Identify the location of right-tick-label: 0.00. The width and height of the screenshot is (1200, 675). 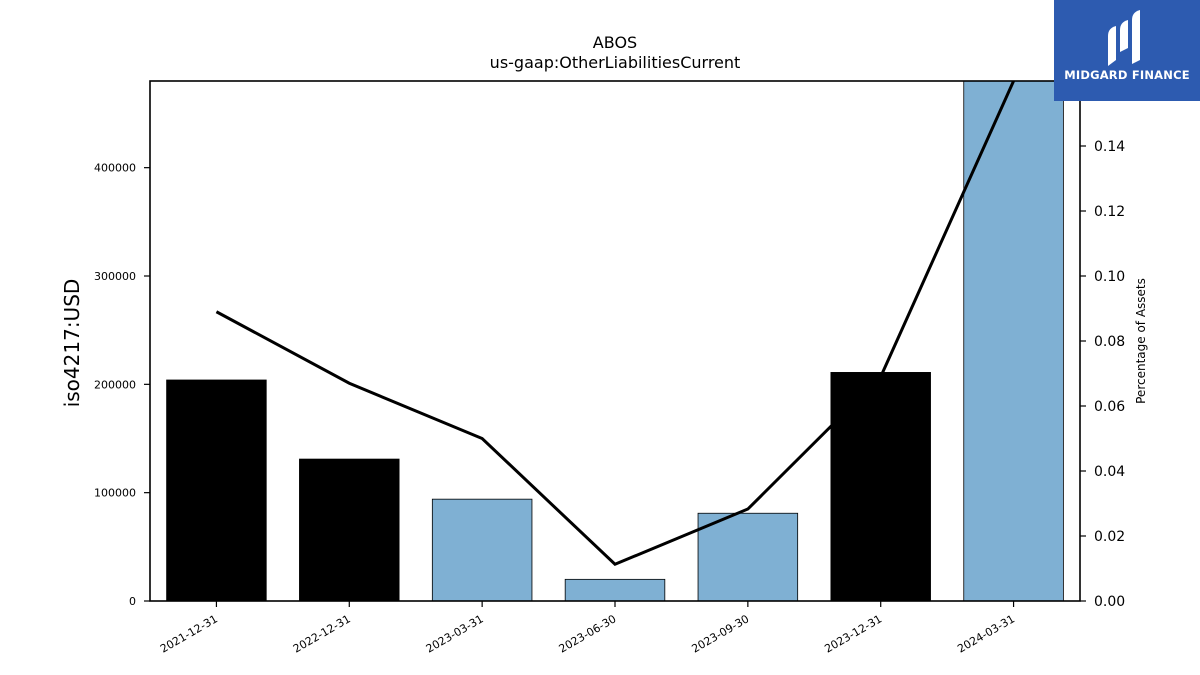
(1109, 602).